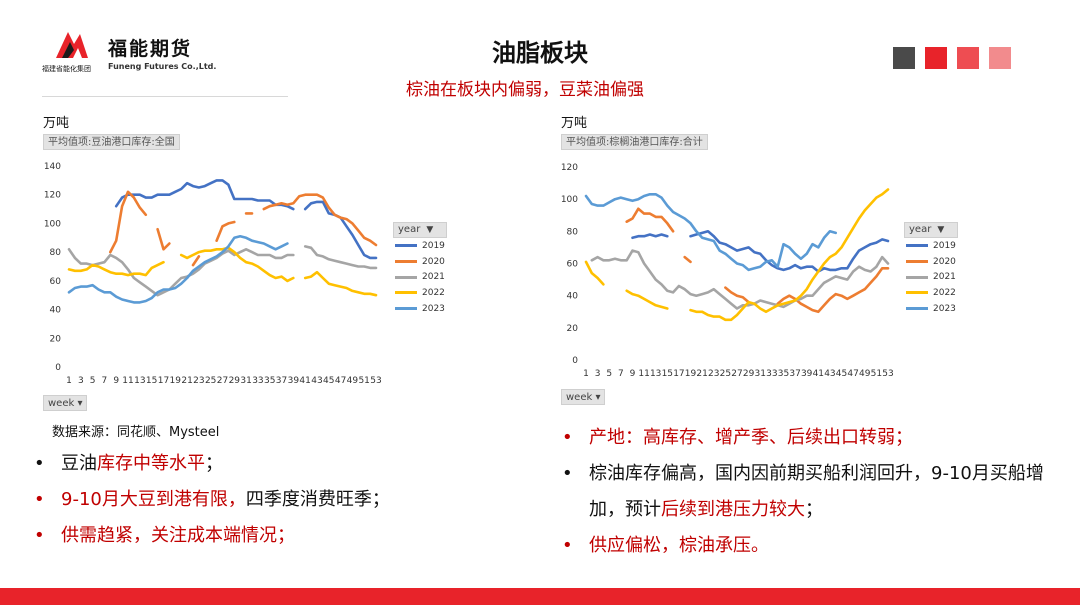 The width and height of the screenshot is (1080, 605). Describe the element at coordinates (162, 66) in the screenshot. I see `brand-name-en: Funeng Futures Co.,Ltd.` at that location.